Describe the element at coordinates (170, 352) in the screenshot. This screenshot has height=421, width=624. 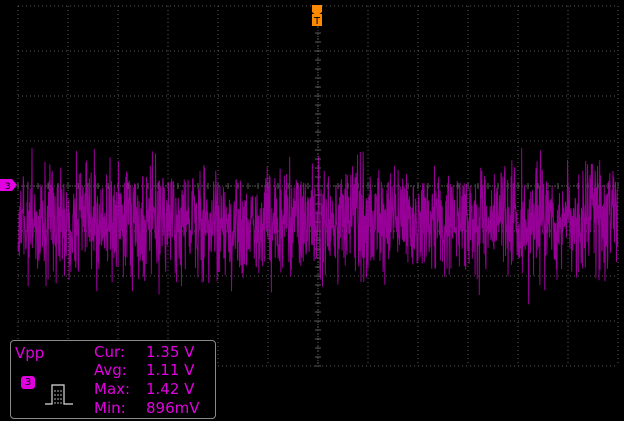
I see `measurement-cur-value: 1.35 V` at that location.